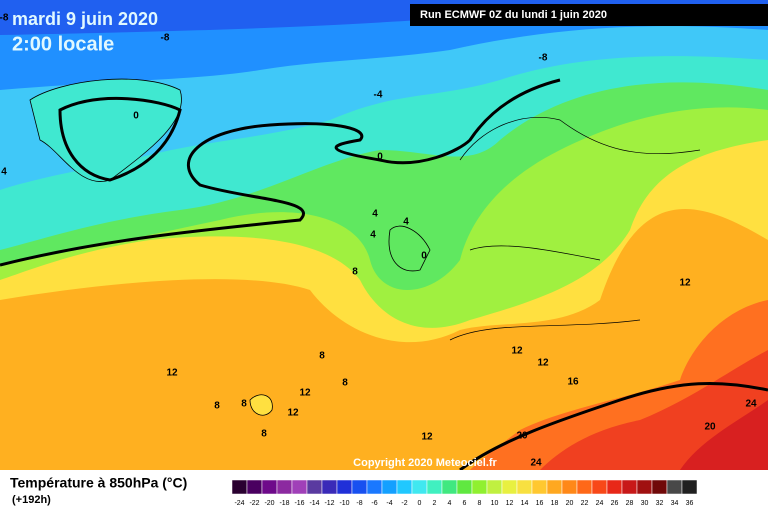 Image resolution: width=768 pixels, height=517 pixels. I want to click on scale-label: -24, so click(239, 503).